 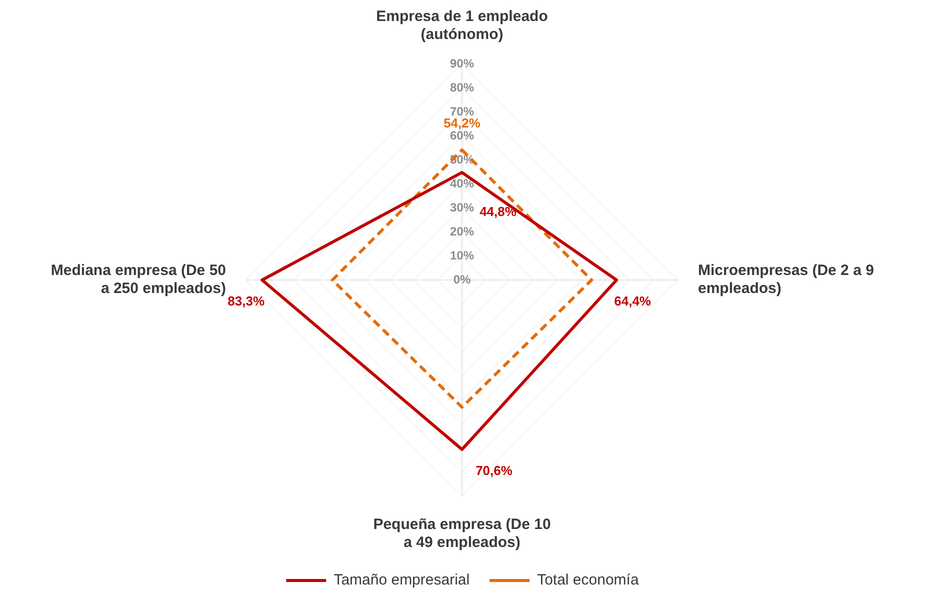 I want to click on y-tick-label: 0%, so click(x=462, y=279).